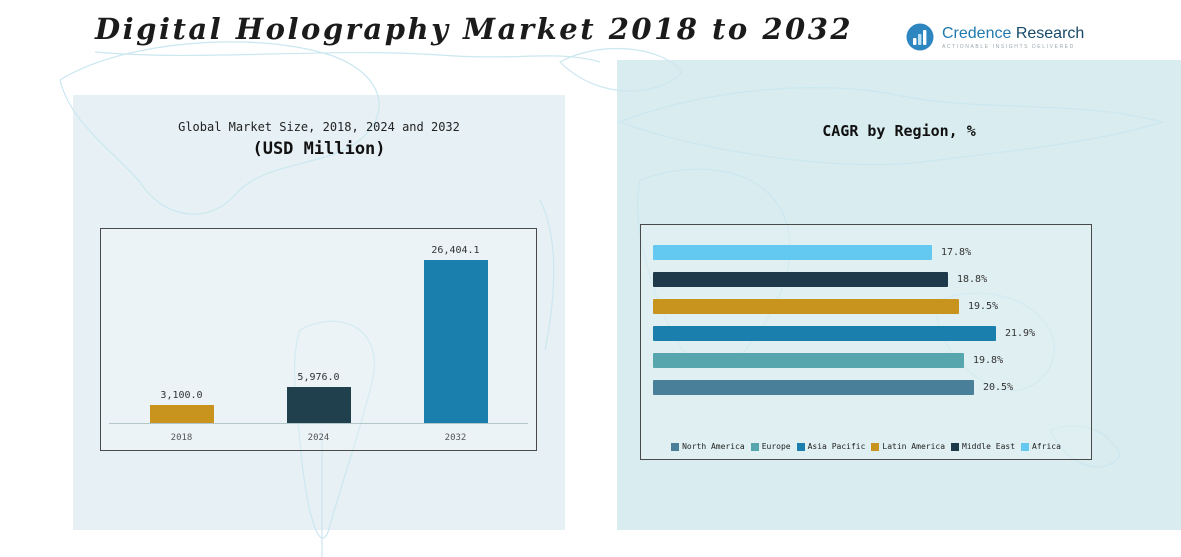 Image resolution: width=1181 pixels, height=557 pixels. I want to click on cagr-value-label: 20.5%, so click(998, 387).